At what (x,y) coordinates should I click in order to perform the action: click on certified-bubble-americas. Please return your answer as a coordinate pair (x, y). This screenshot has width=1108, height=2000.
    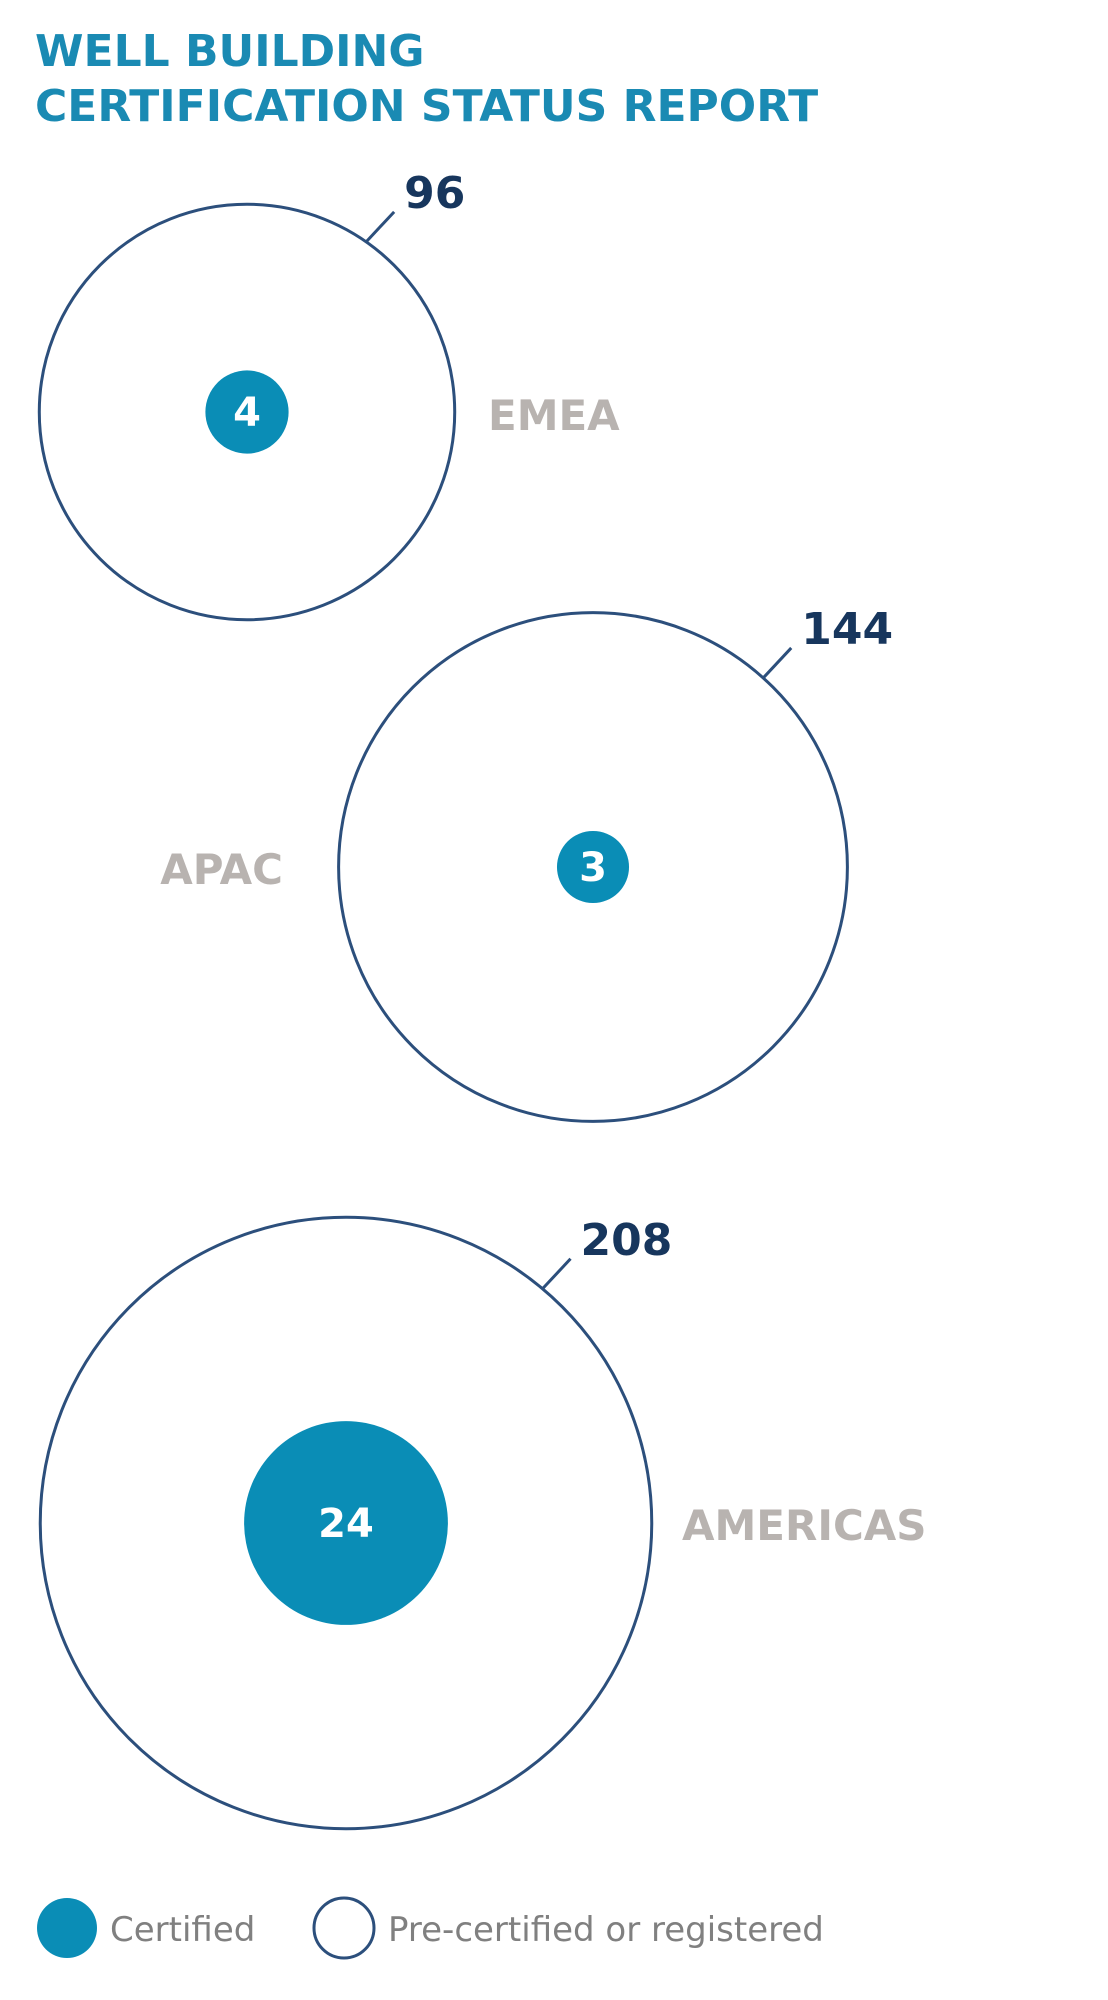
    Looking at the image, I should click on (346, 1523).